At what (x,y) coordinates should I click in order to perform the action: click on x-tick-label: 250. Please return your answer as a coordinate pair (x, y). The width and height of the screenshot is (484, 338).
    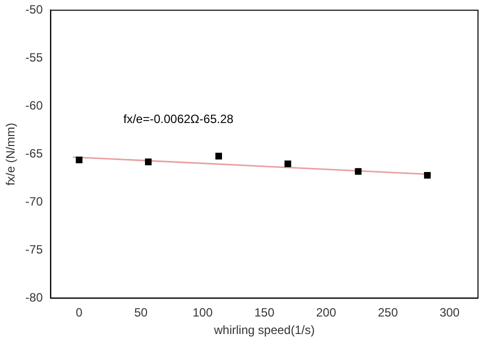
    Looking at the image, I should click on (388, 313).